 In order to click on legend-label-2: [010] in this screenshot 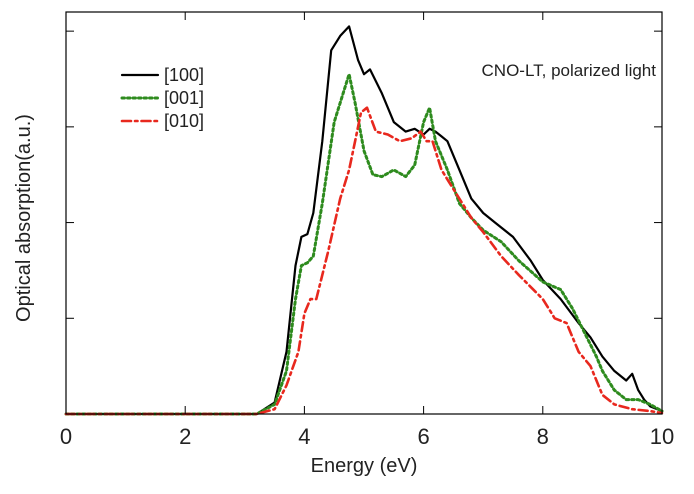, I will do `click(184, 121)`.